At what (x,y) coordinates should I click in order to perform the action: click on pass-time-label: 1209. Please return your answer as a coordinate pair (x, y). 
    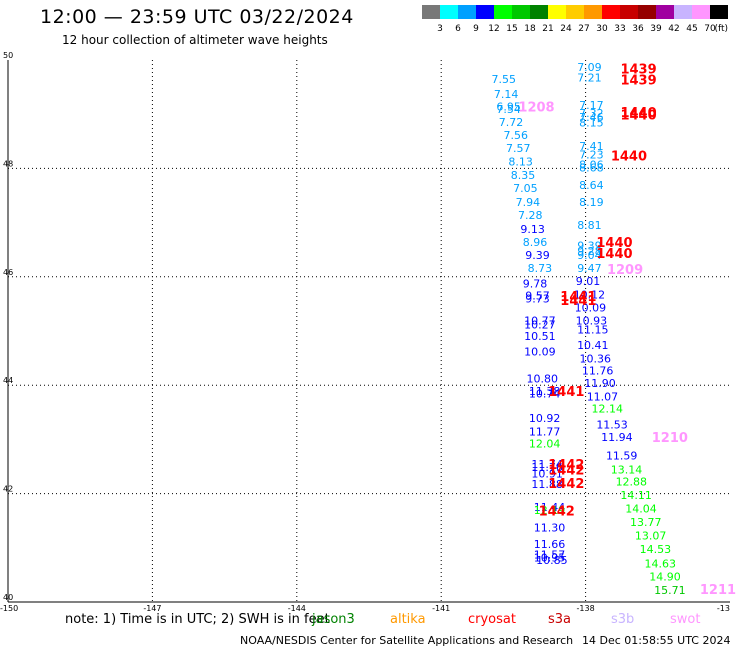
    Looking at the image, I should click on (625, 270).